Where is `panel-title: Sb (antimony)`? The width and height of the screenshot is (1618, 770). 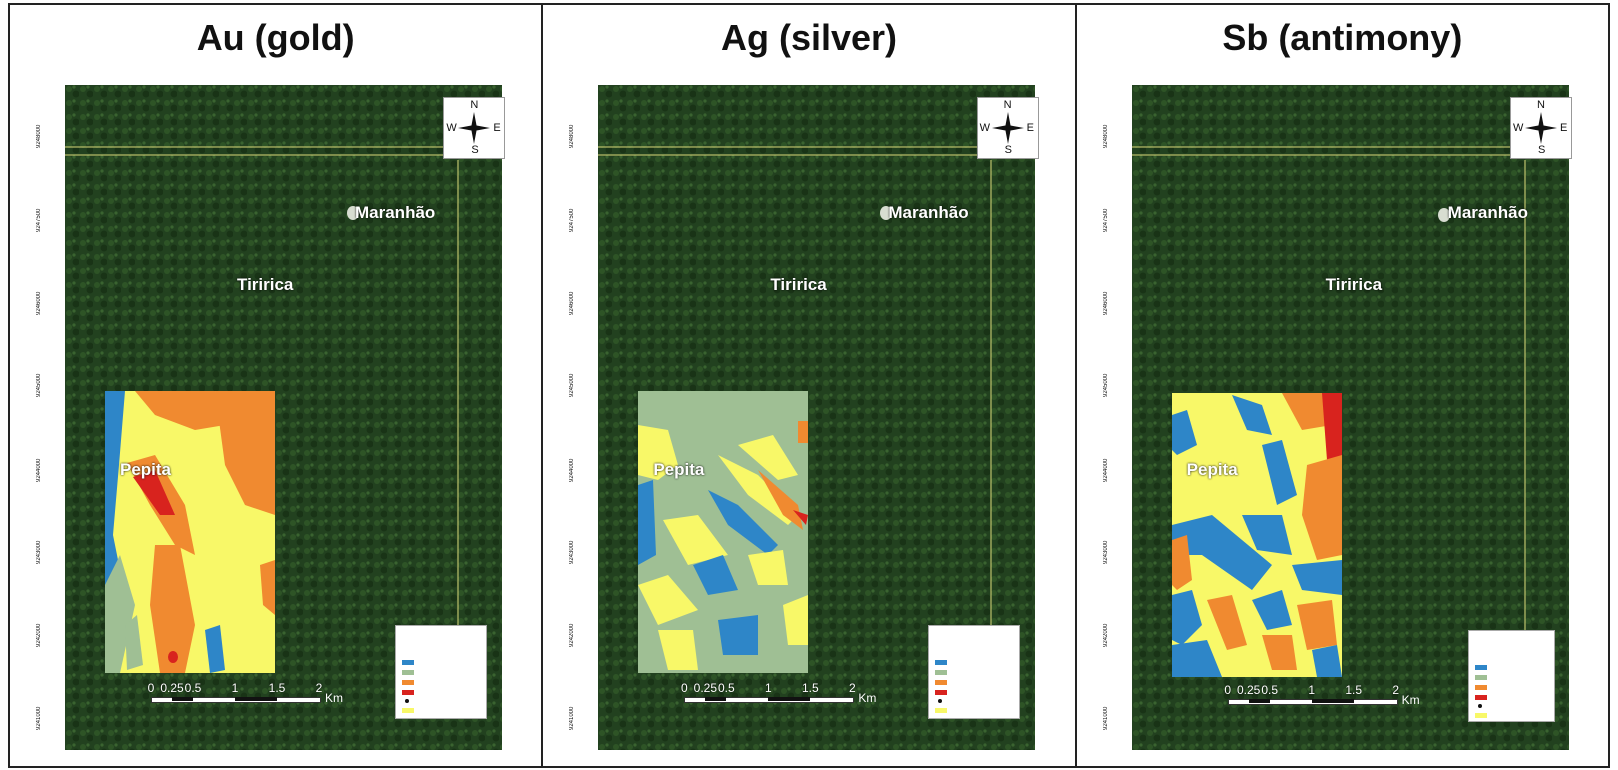 panel-title: Sb (antimony) is located at coordinates (1342, 37).